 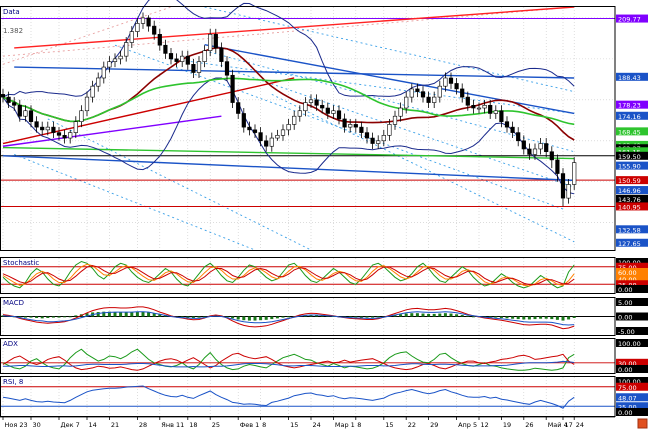 I want to click on price-value-tag: 209.77, so click(x=629, y=20).